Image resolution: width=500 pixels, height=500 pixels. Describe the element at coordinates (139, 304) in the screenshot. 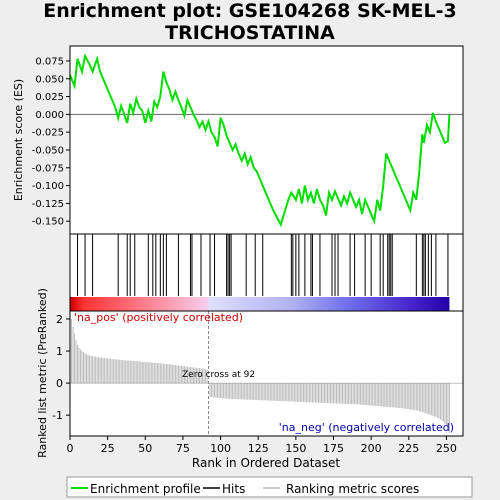

I see `color-bar-positive` at that location.